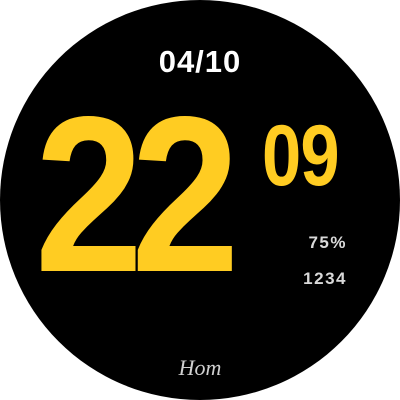 The image size is (400, 400). I want to click on date-display: 04/10, so click(200, 61).